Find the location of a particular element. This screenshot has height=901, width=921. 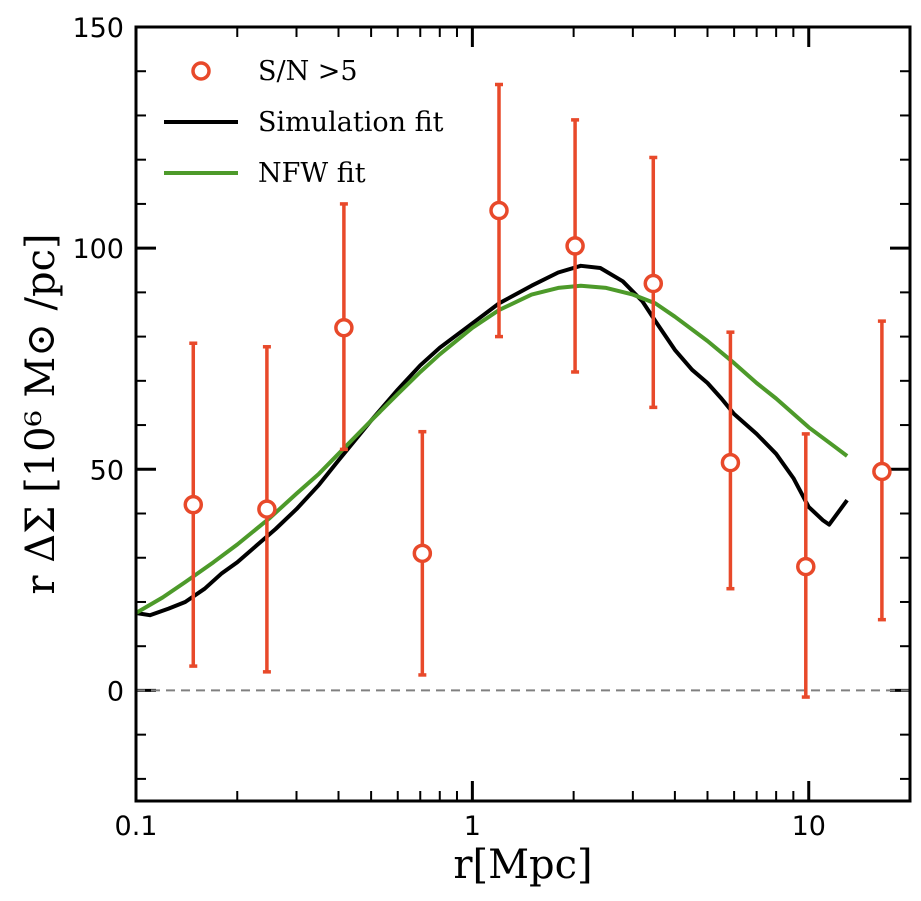

y-axis-label: r ΔΣ [10⁶ M⊙ /pc] is located at coordinates (41, 413).